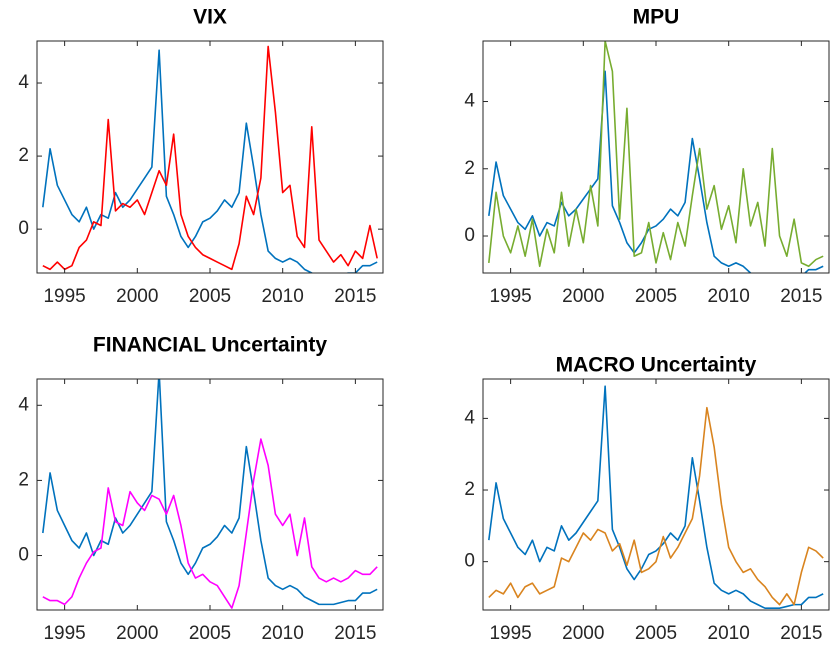 The width and height of the screenshot is (840, 651). I want to click on chart-title: VIX, so click(210, 17).